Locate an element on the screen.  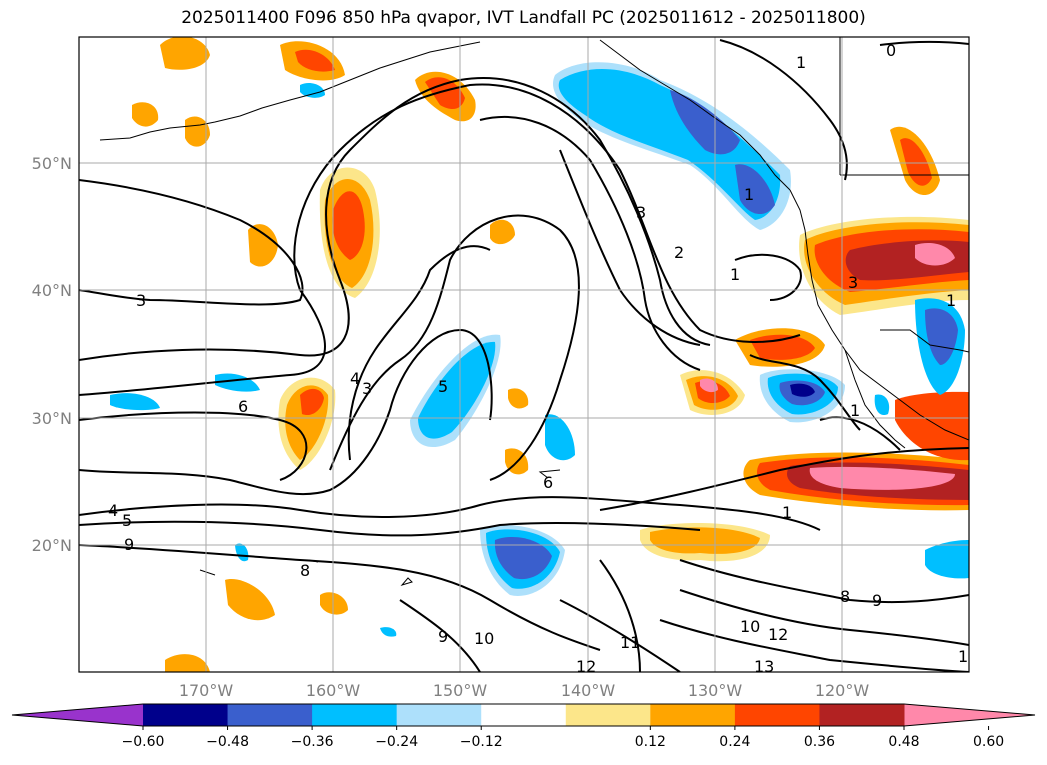
contour-label: 6 is located at coordinates (548, 482).